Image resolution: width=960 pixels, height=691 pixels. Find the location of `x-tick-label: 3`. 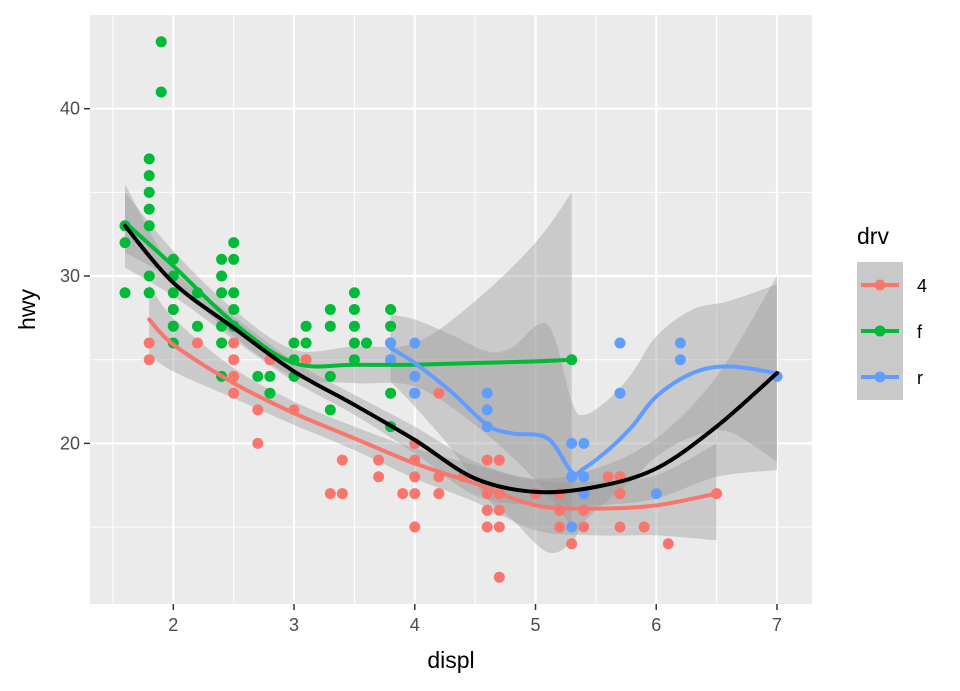

x-tick-label: 3 is located at coordinates (294, 625).